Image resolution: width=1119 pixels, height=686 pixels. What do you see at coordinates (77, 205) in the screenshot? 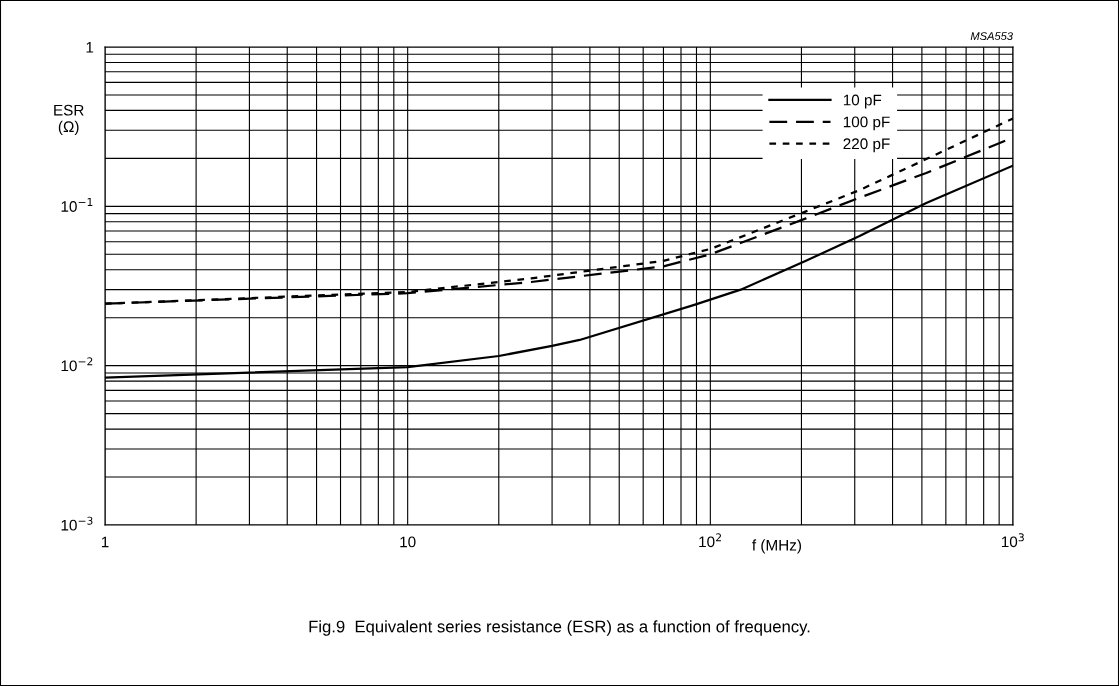
I see `y-tick-label: 10$^{−1}$` at bounding box center [77, 205].